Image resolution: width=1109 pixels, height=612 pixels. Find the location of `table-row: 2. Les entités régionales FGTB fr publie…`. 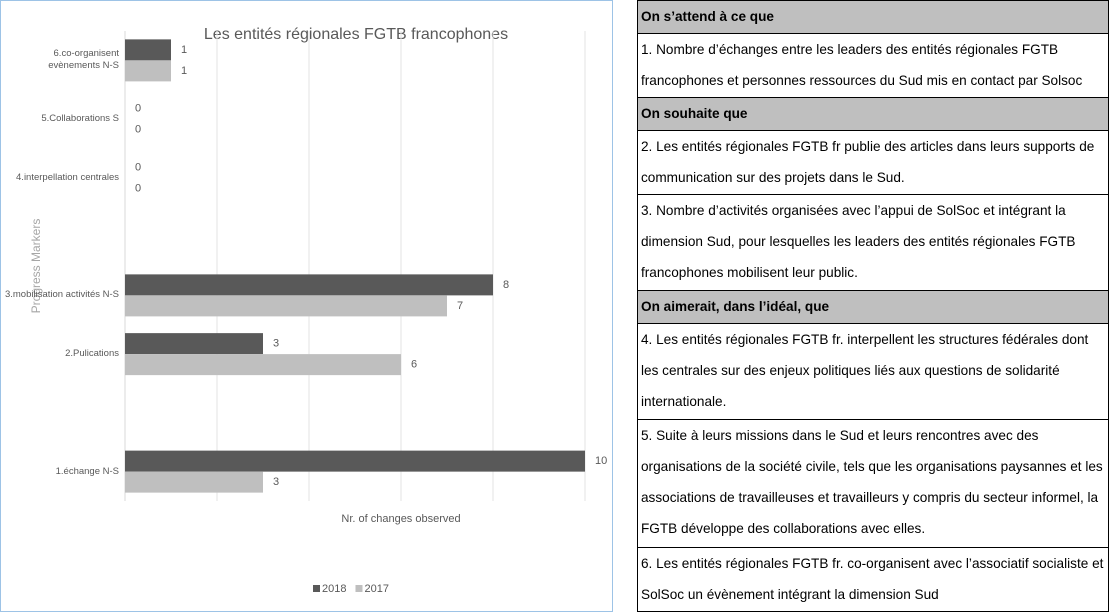

table-row: 2. Les entités régionales FGTB fr publie… is located at coordinates (873, 162).